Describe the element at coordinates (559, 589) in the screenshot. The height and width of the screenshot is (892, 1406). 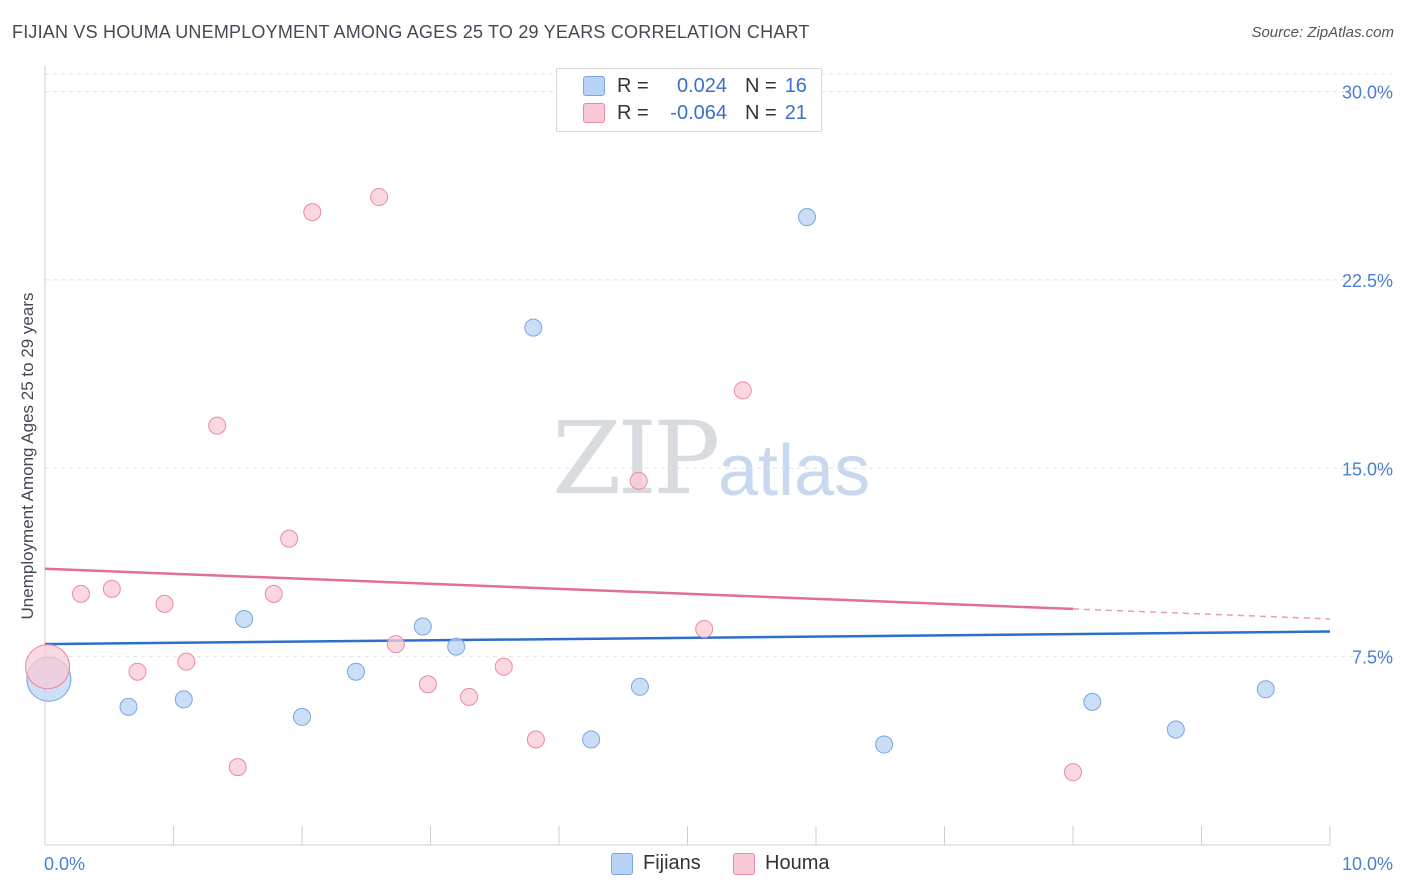
I see `trend-line-houma` at that location.